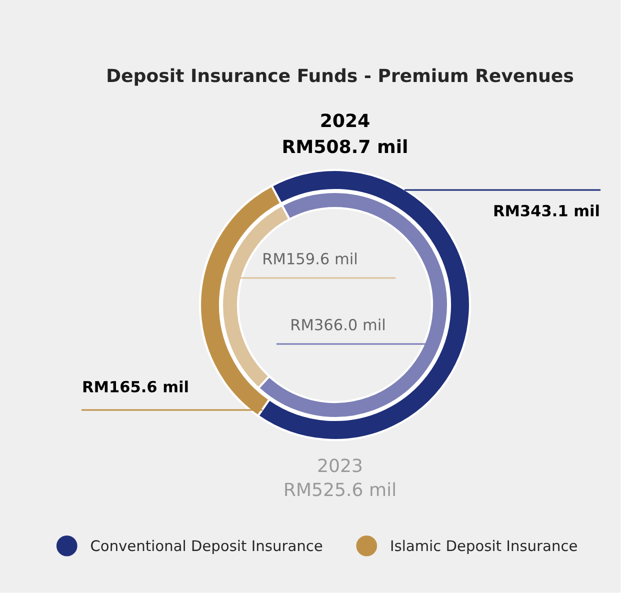 The width and height of the screenshot is (630, 597). What do you see at coordinates (341, 77) in the screenshot?
I see `chart-title: Deposit Insurance Funds - Premium Revenues` at bounding box center [341, 77].